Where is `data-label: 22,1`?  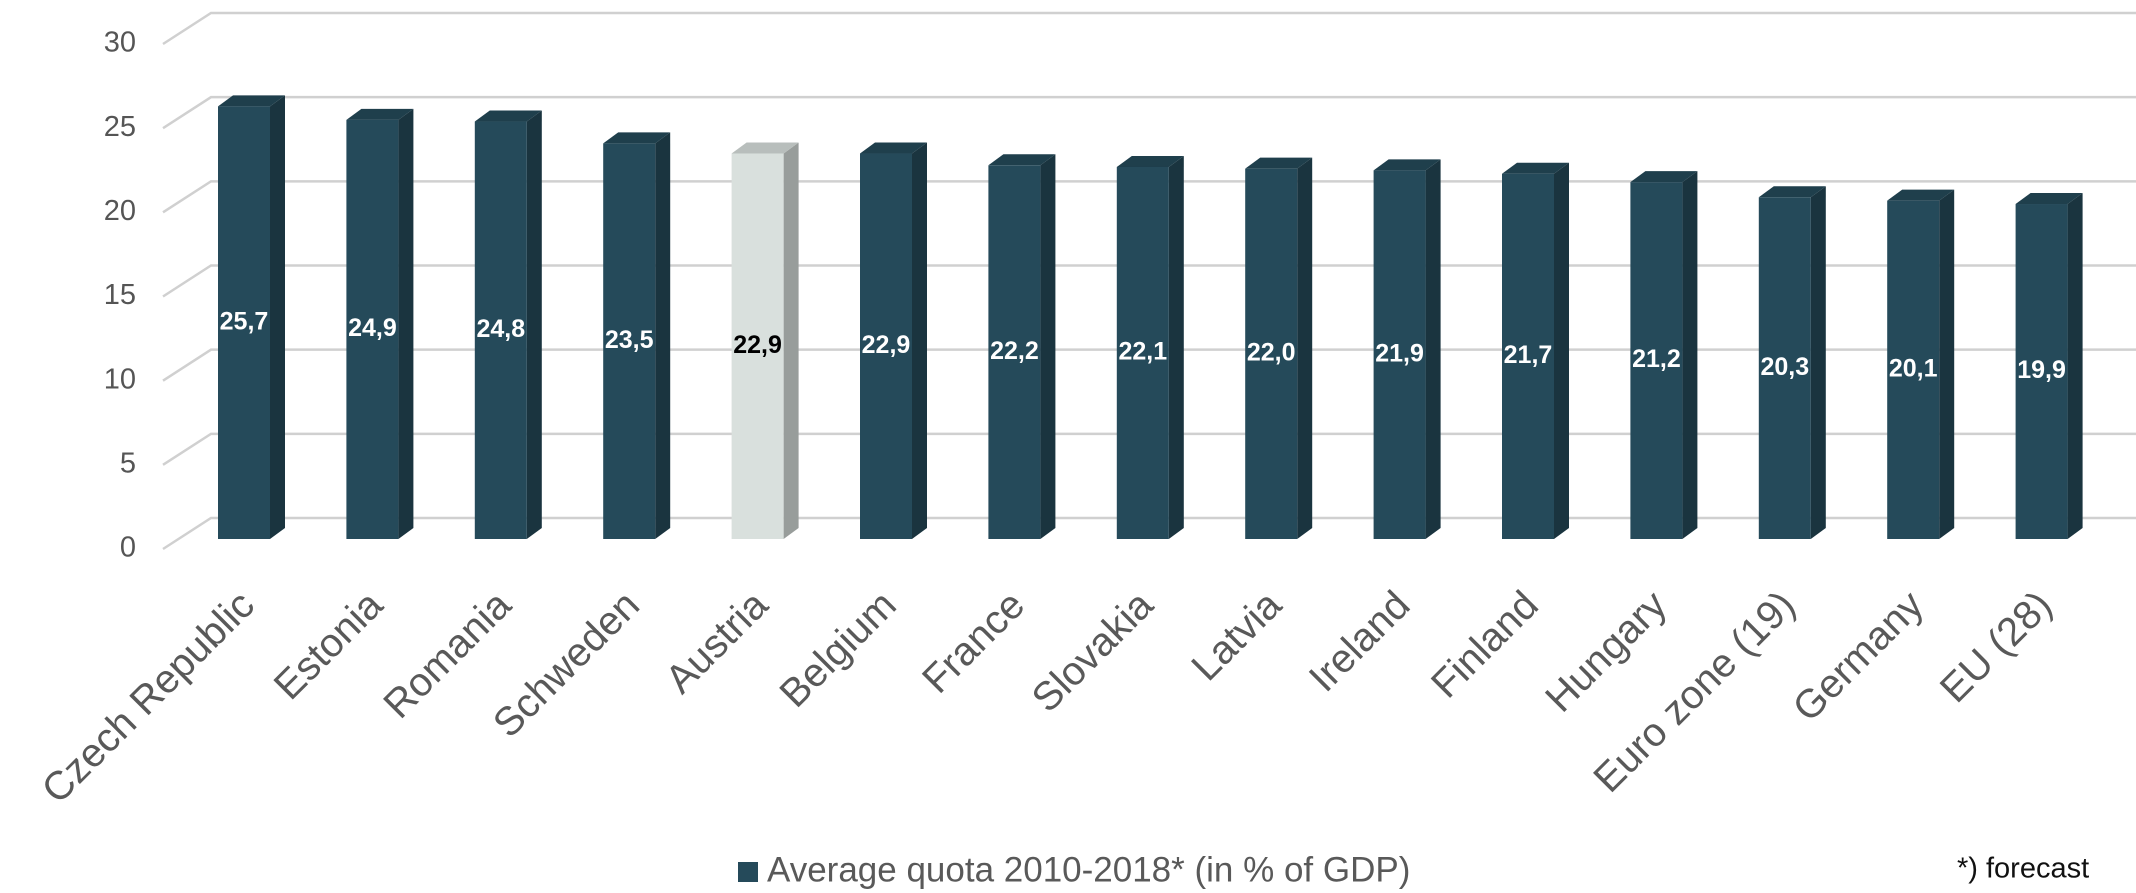 data-label: 22,1 is located at coordinates (1142, 352).